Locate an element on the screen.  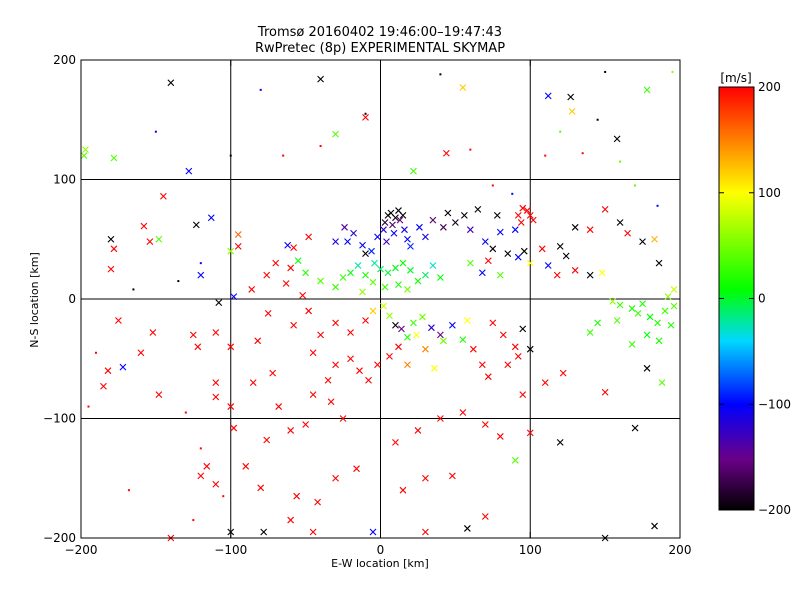
y-tick-label: 200 is located at coordinates (64, 60).